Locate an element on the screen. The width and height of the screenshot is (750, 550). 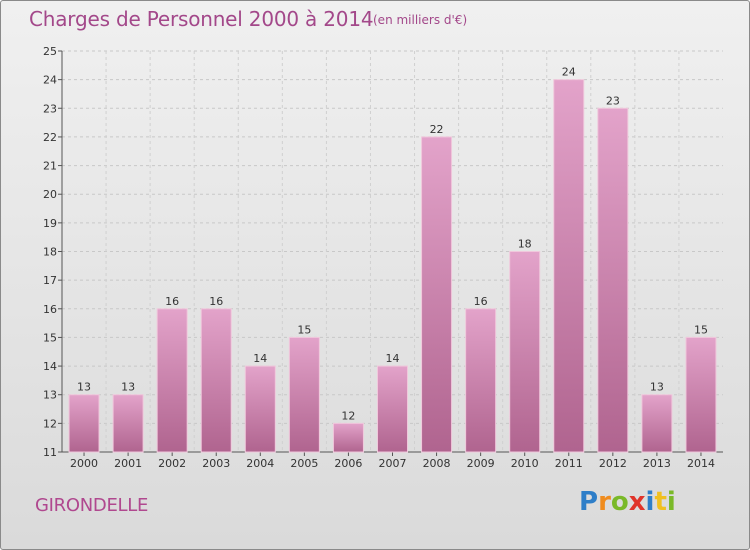
y-tick-label: 25 is located at coordinates (50, 51).